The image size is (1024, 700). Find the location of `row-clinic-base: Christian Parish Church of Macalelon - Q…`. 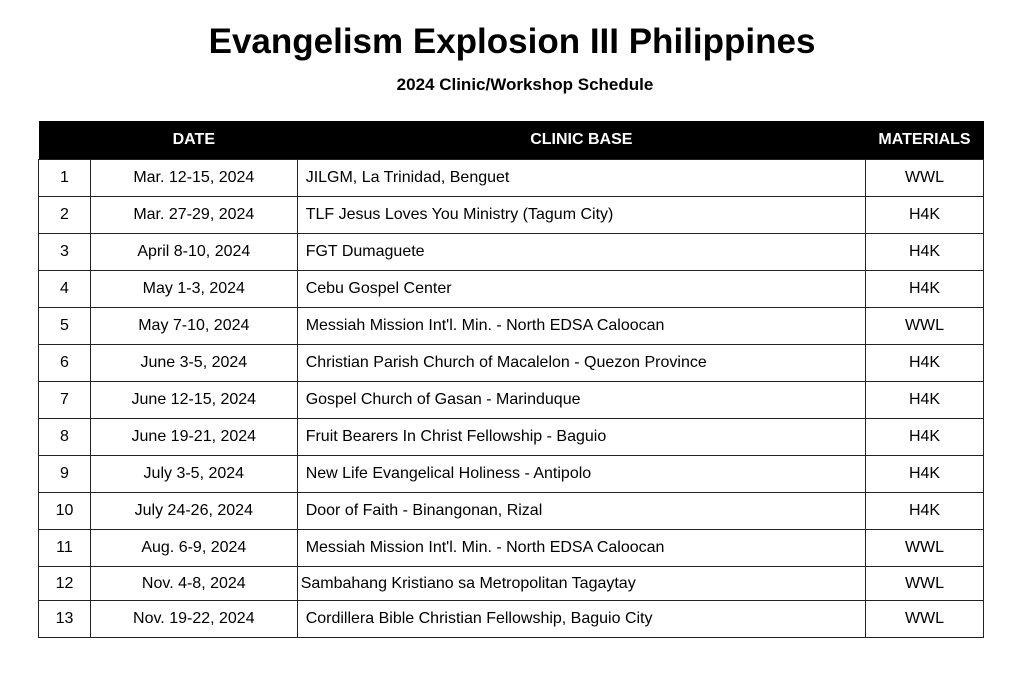

row-clinic-base: Christian Parish Church of Macalelon - Q… is located at coordinates (581, 363).